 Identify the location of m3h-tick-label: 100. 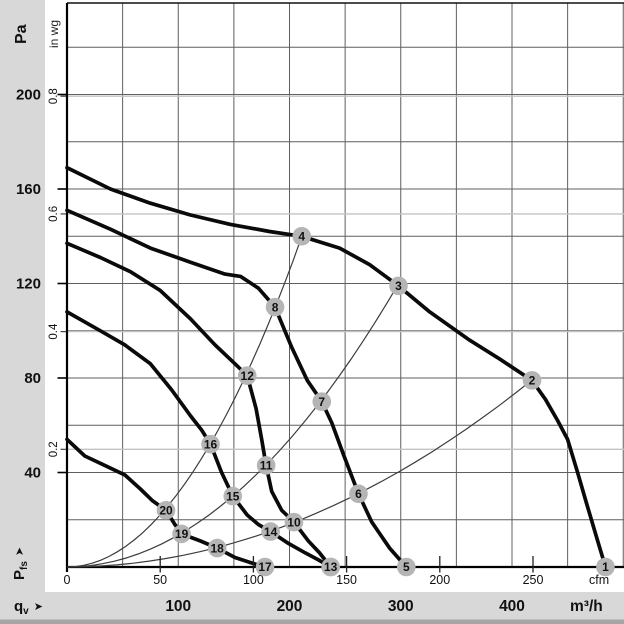
(178, 606).